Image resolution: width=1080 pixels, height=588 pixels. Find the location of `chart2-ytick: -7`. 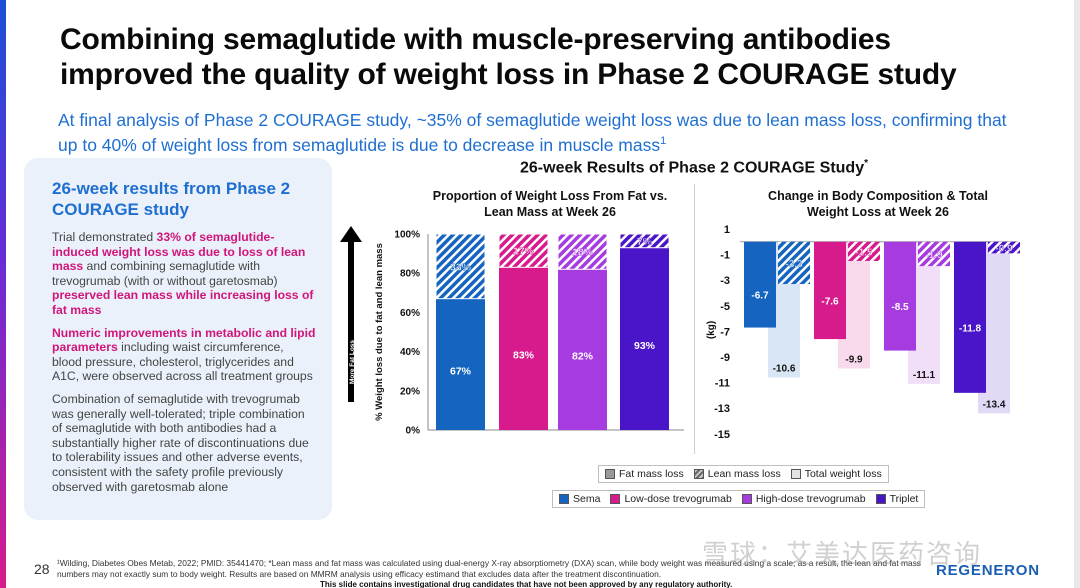

chart2-ytick: -7 is located at coordinates (725, 332).